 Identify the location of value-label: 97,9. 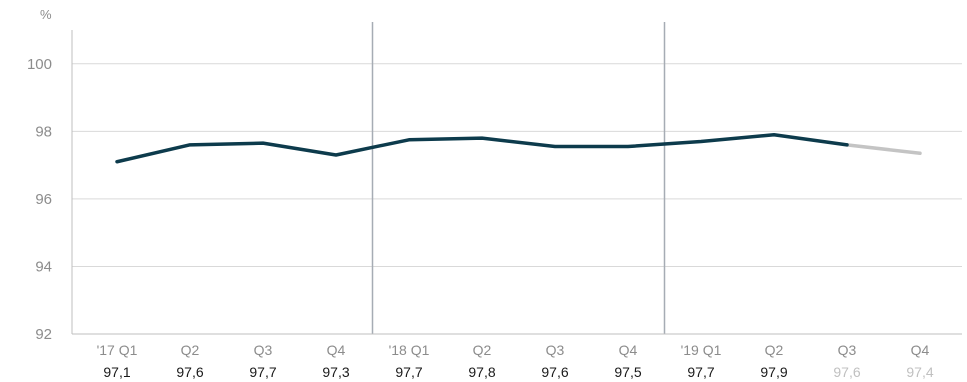
(773, 372).